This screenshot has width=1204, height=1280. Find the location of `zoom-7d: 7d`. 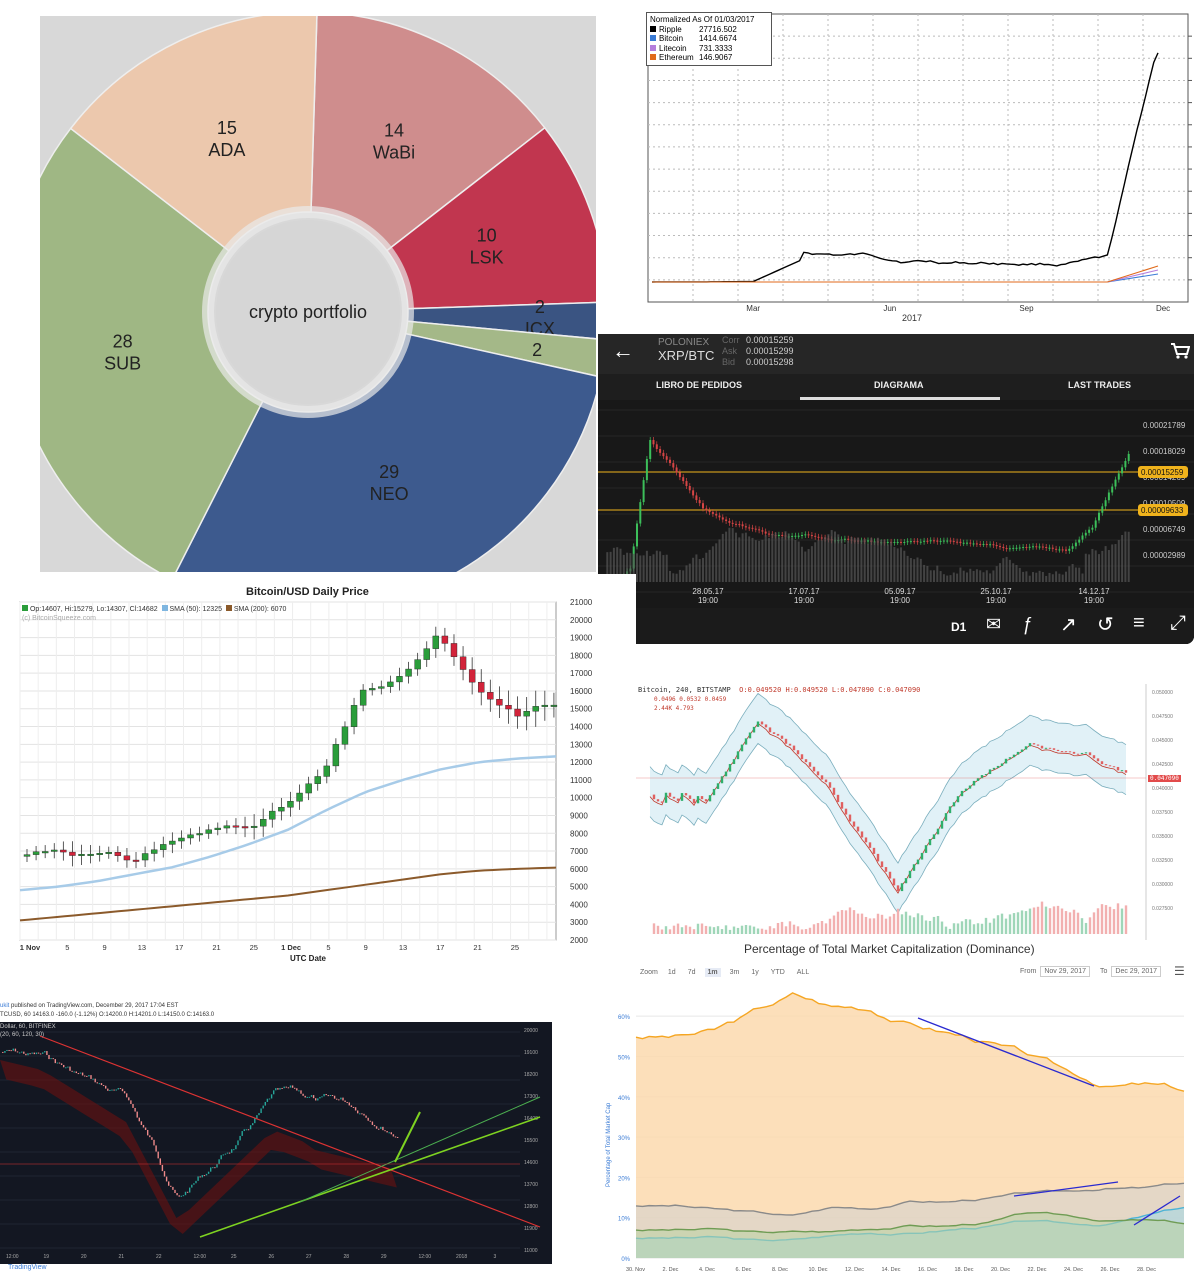

zoom-7d: 7d is located at coordinates (691, 972).